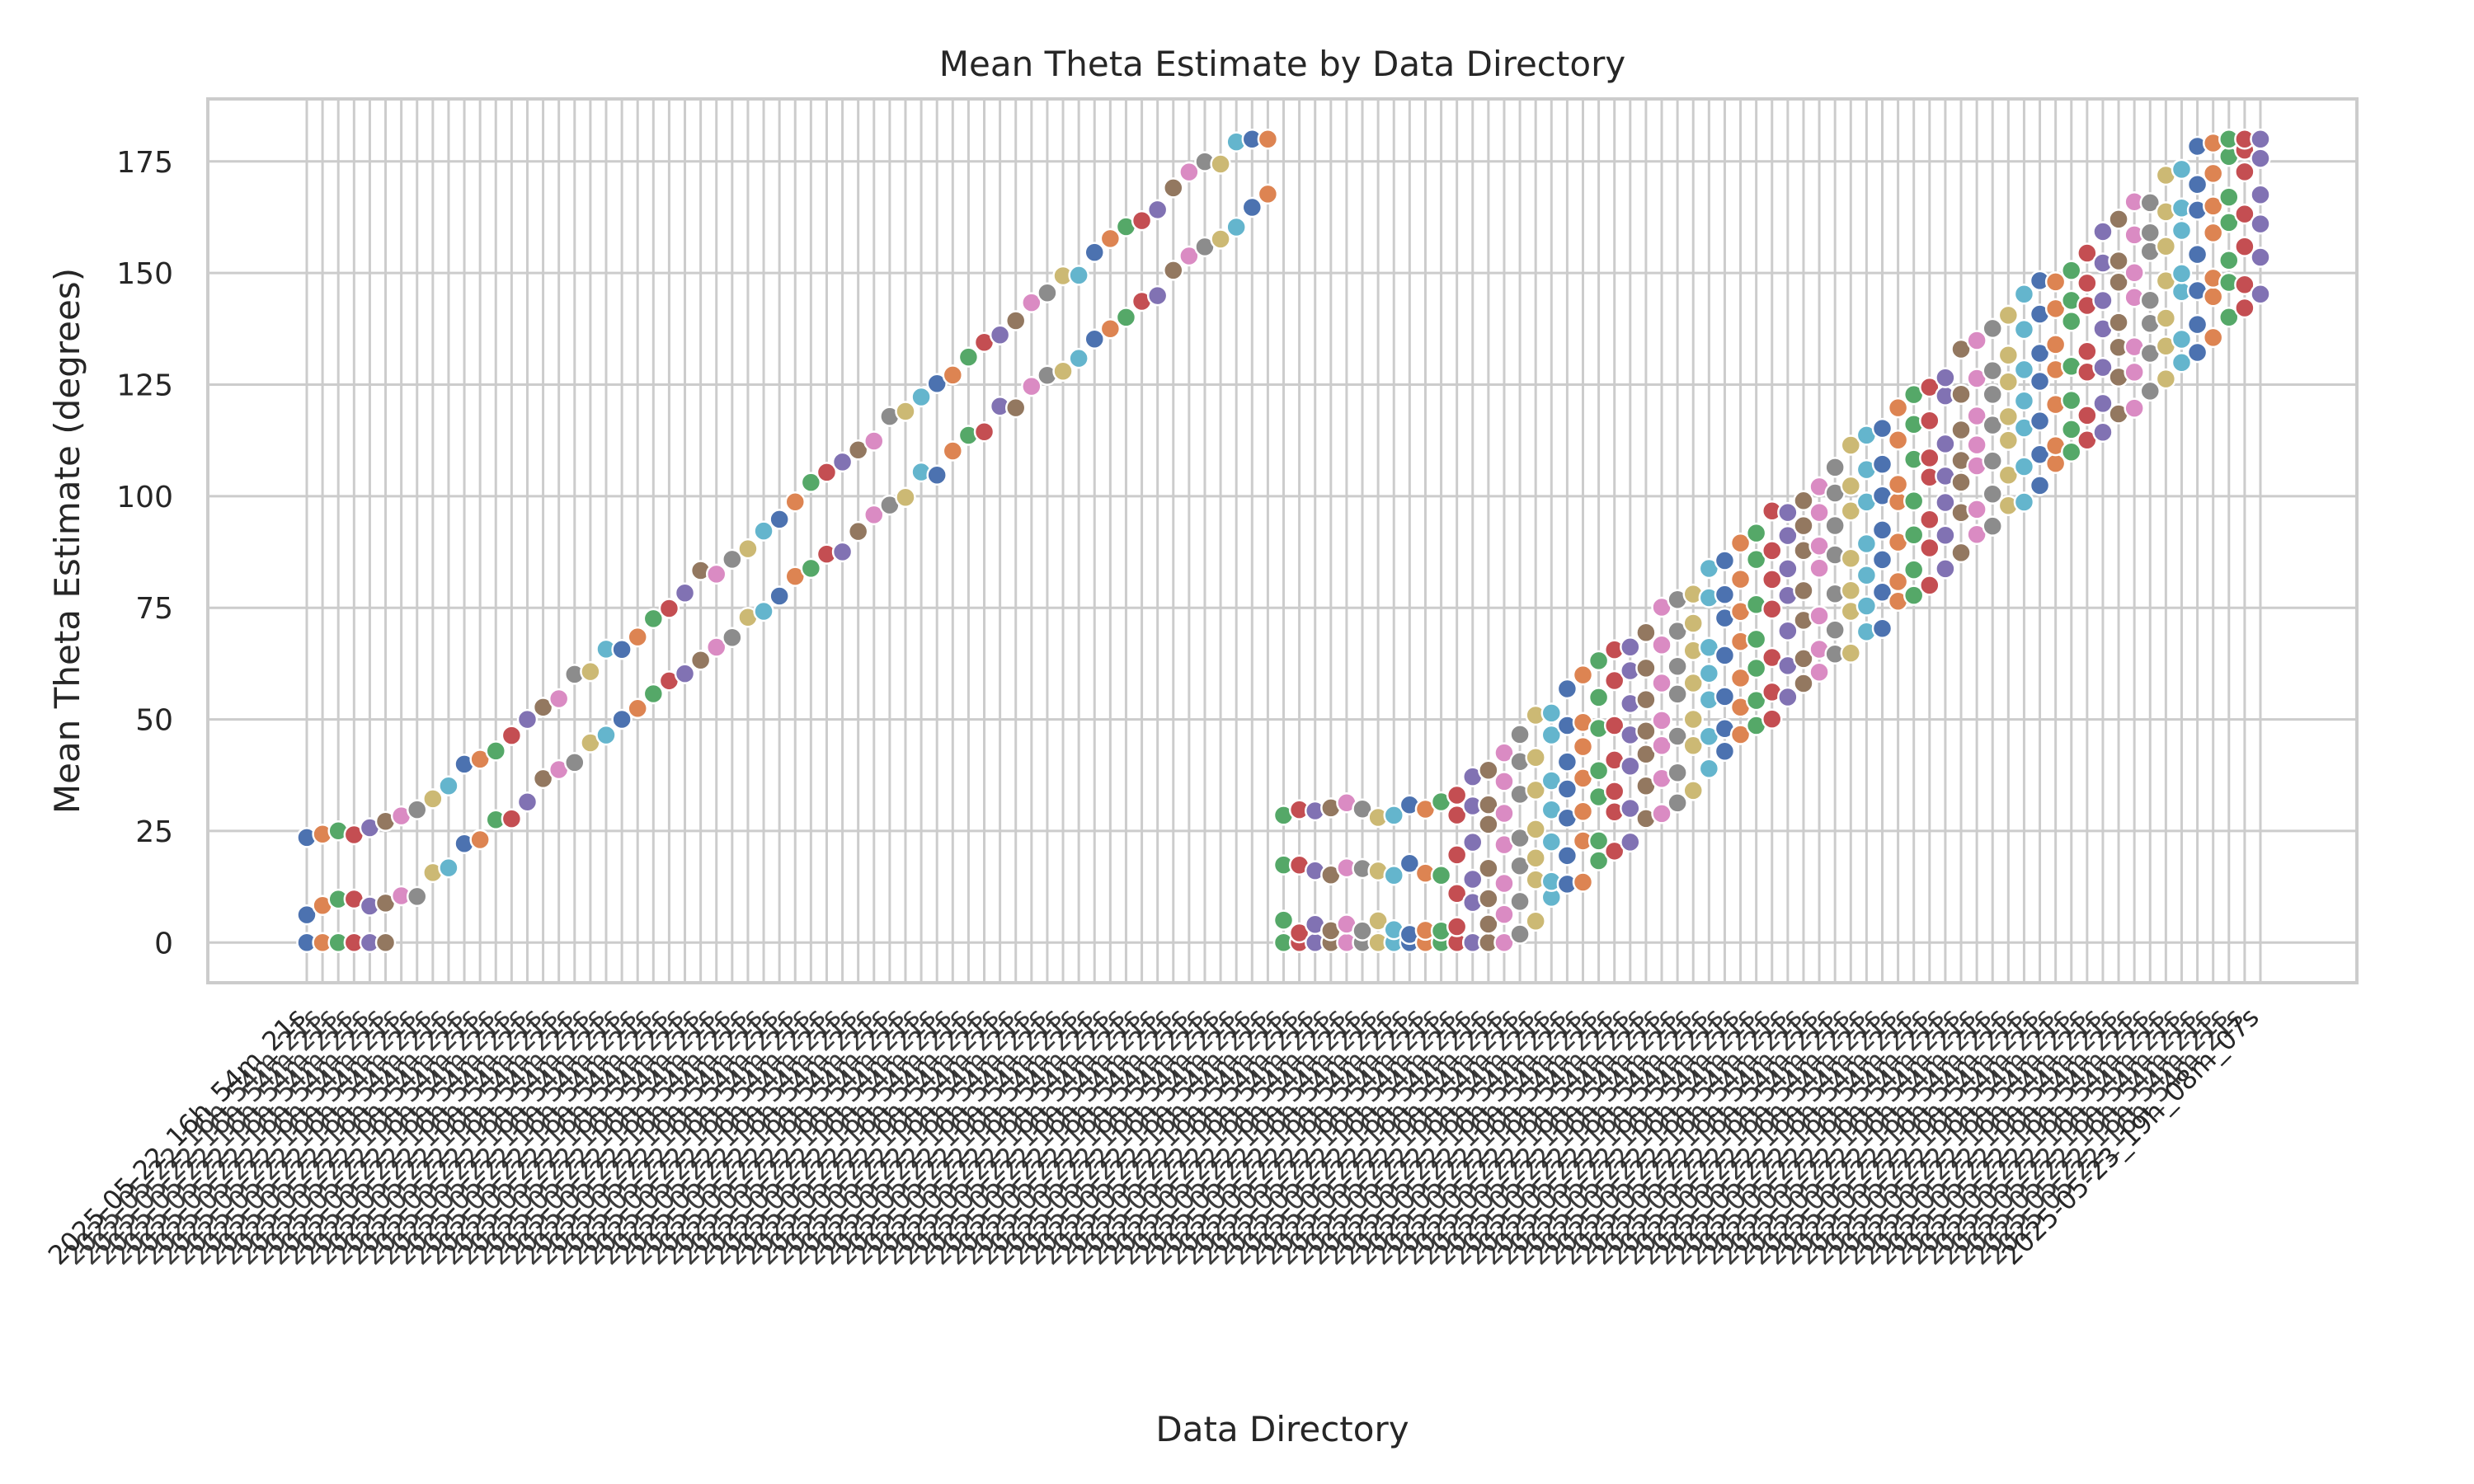 This screenshot has width=2474, height=1484. I want to click on y-tick-label: 0, so click(163, 943).